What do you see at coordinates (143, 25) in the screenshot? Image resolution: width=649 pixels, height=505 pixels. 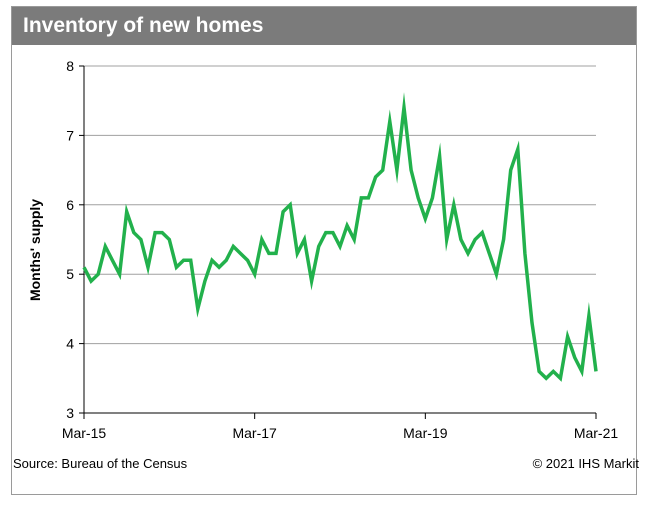 I see `chart-title: Inventory of new homes` at bounding box center [143, 25].